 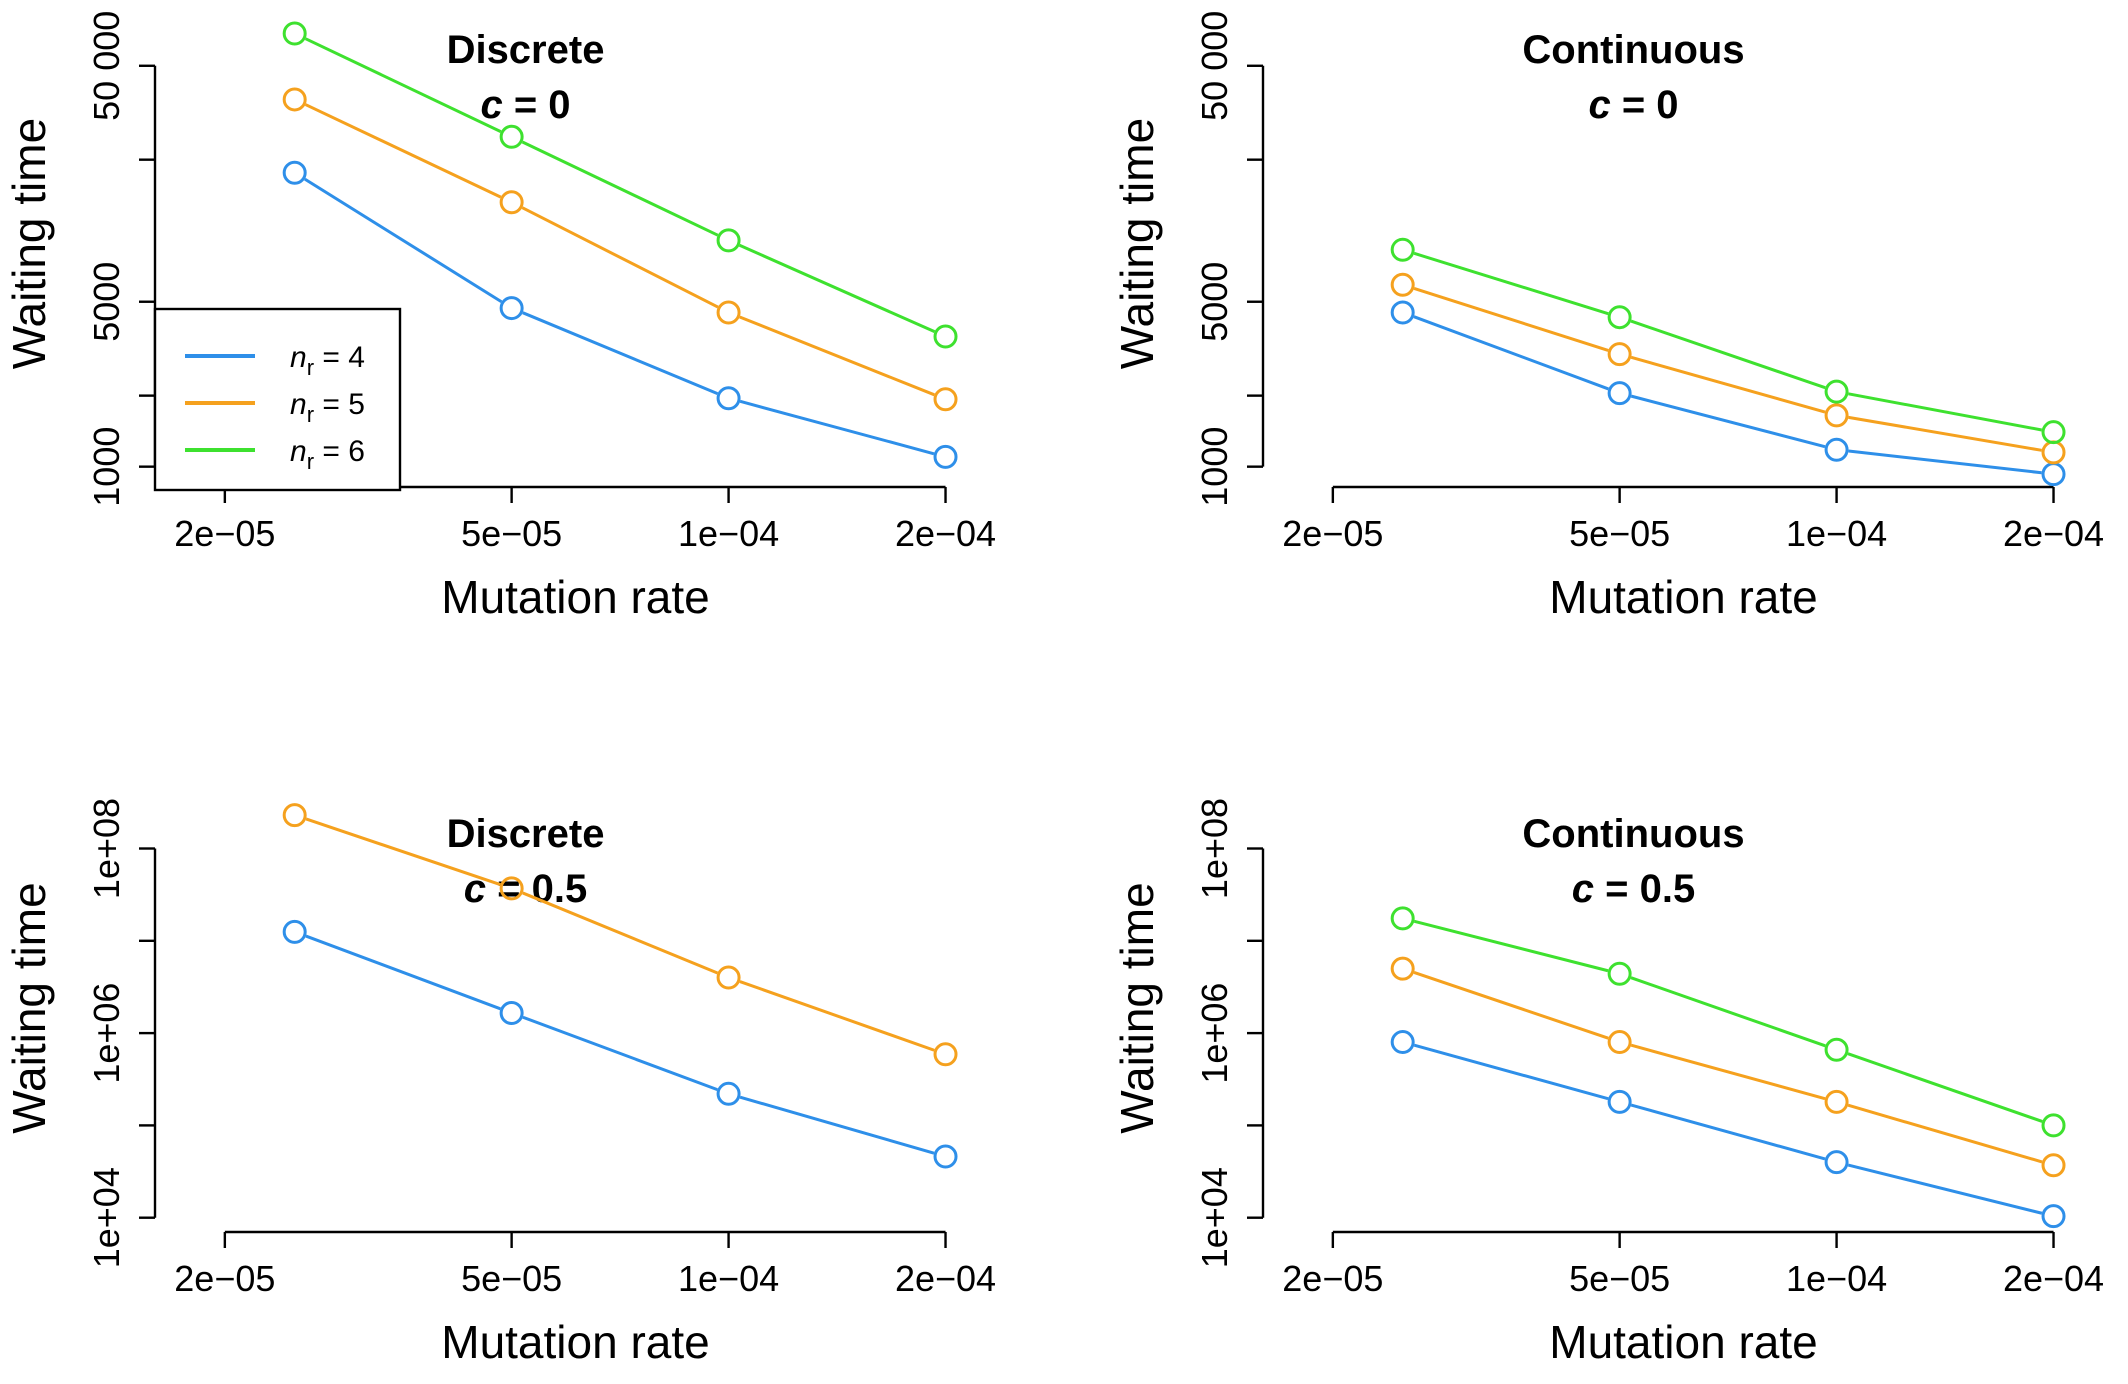 I want to click on legend-label: nr = 6, so click(x=327, y=454).